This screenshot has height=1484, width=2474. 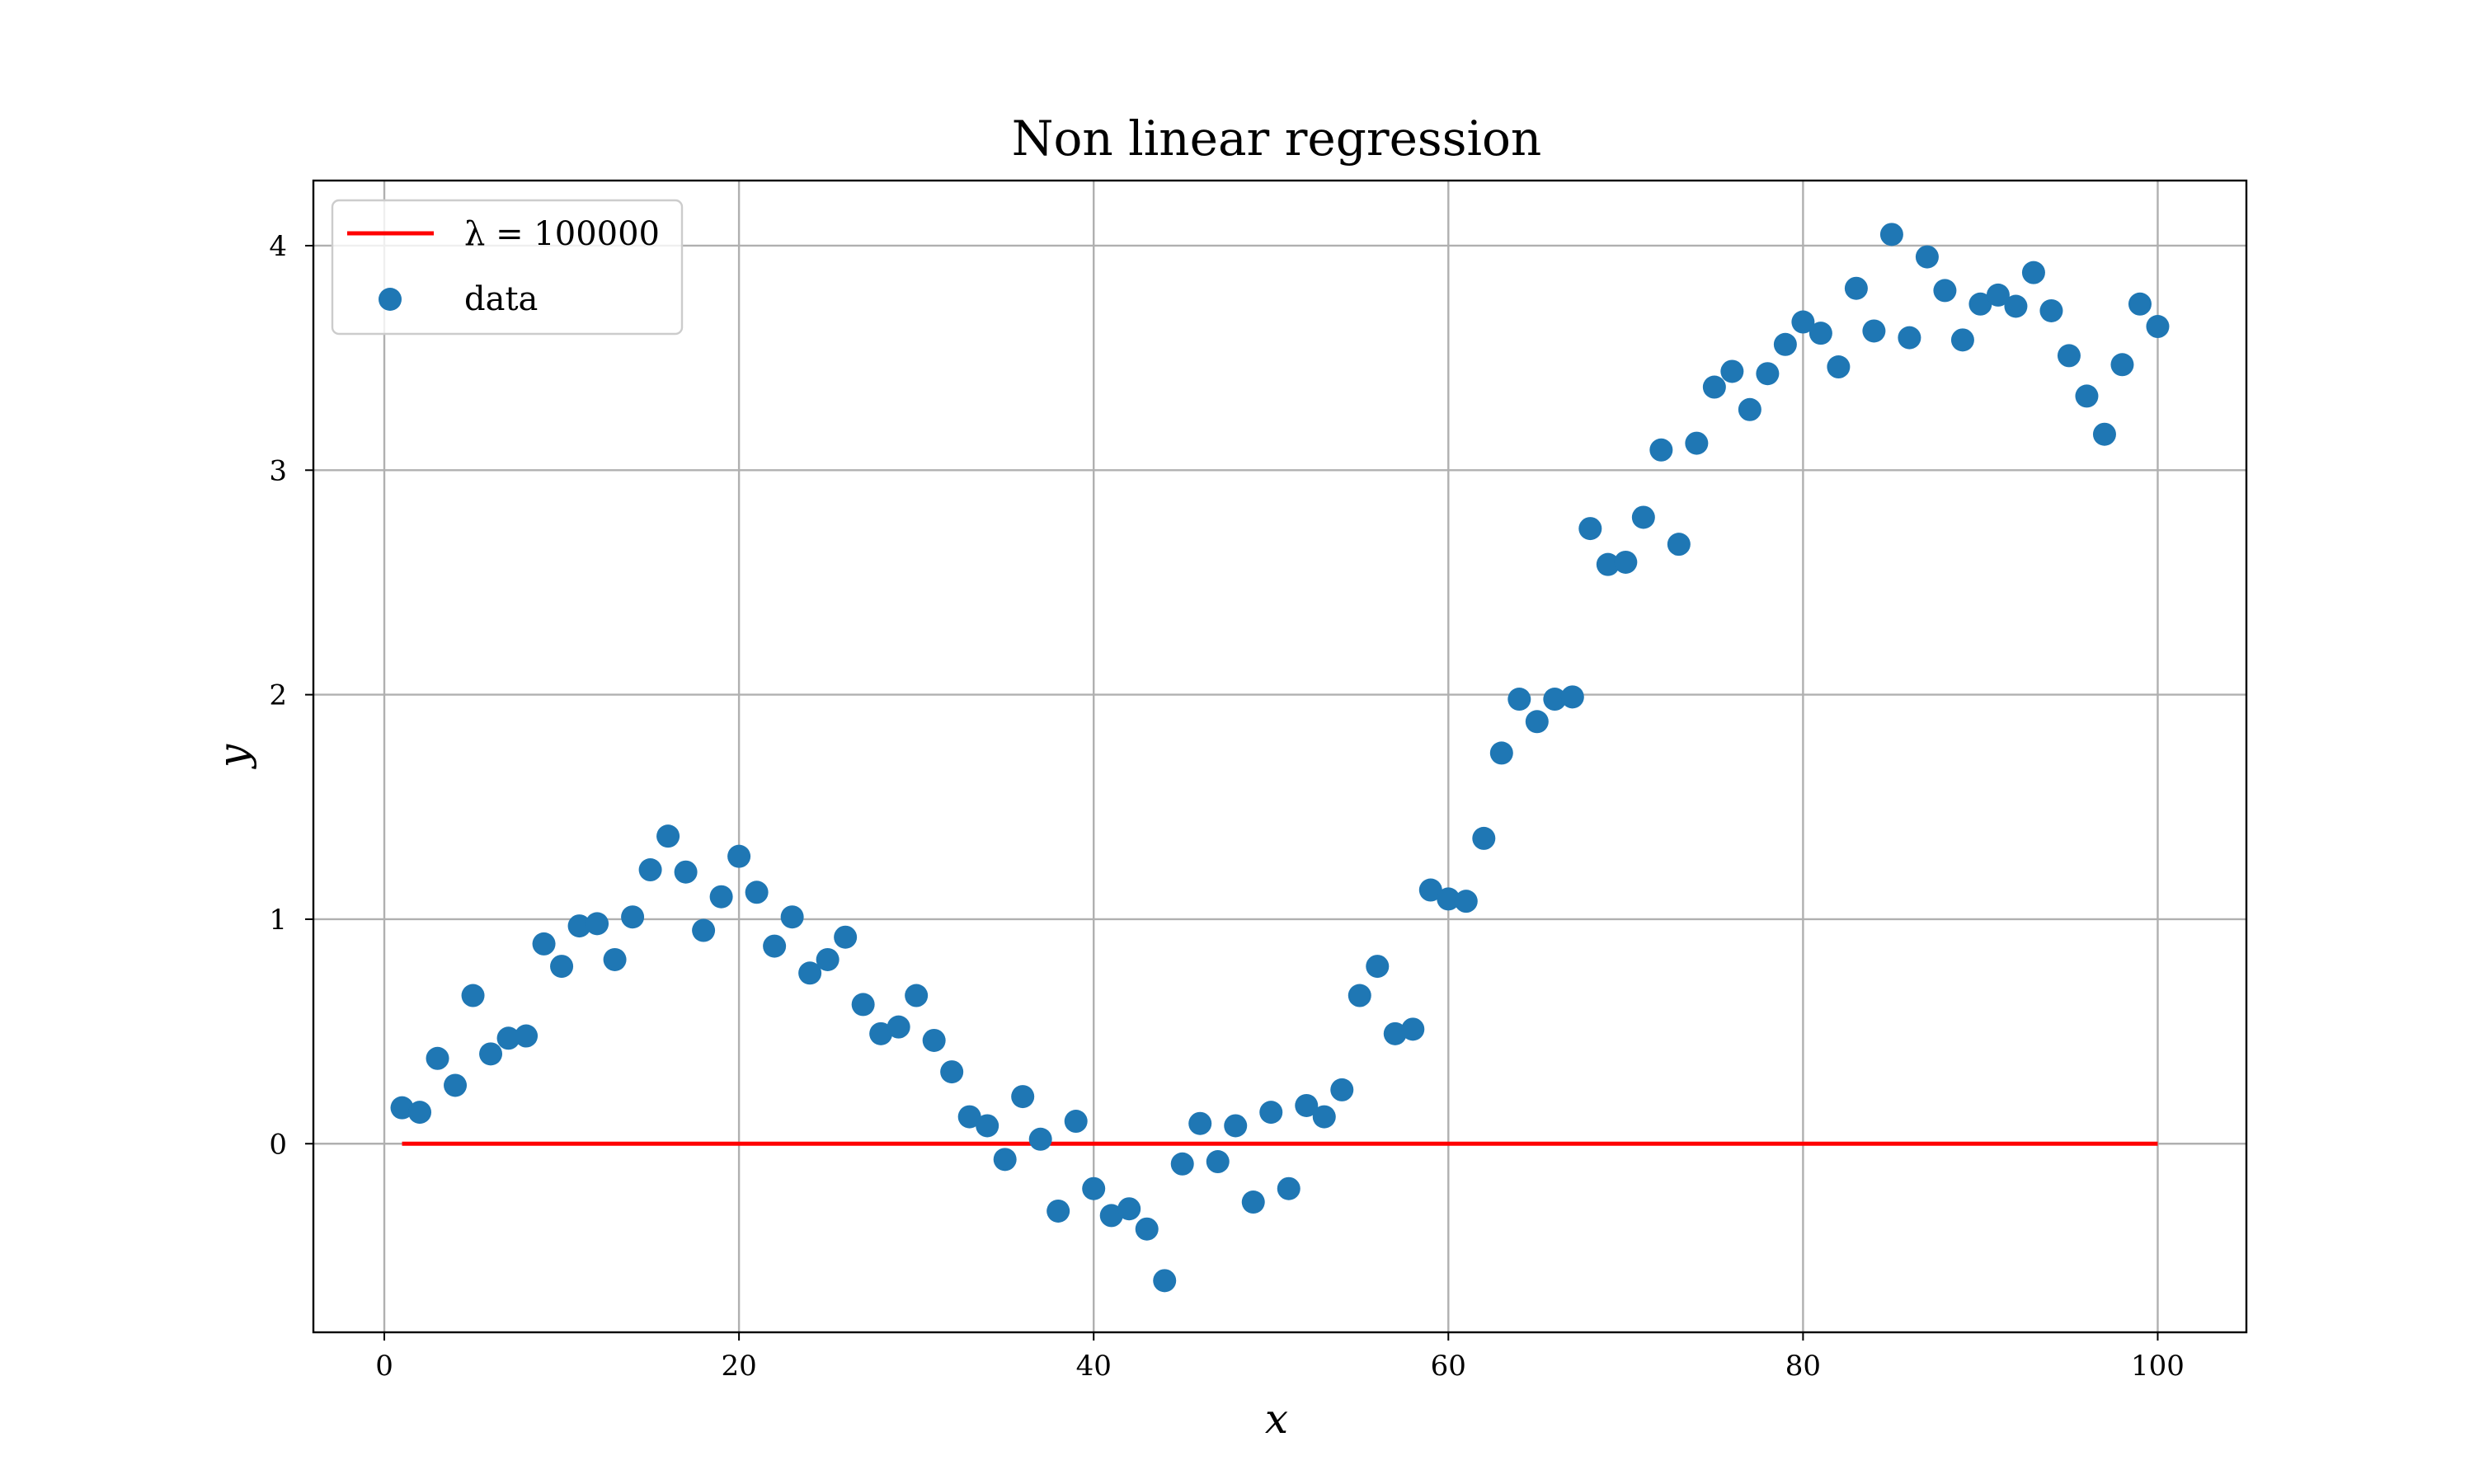 I want to click on x-axis-label: x, so click(x=1276, y=1419).